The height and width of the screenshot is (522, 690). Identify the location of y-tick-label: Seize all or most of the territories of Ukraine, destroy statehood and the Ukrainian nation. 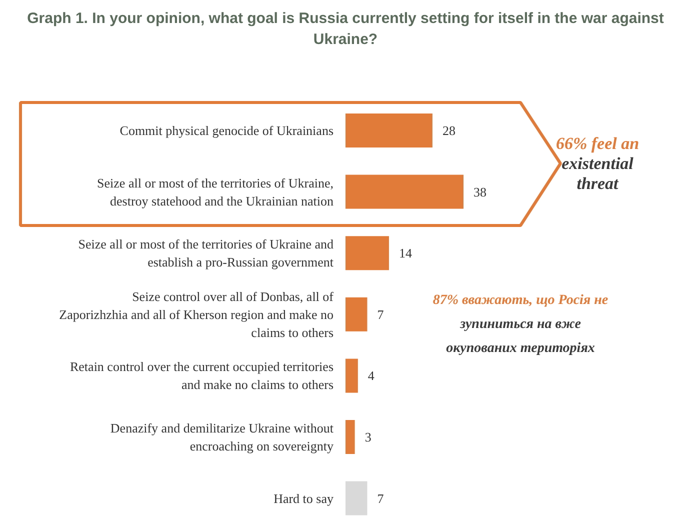
(215, 191).